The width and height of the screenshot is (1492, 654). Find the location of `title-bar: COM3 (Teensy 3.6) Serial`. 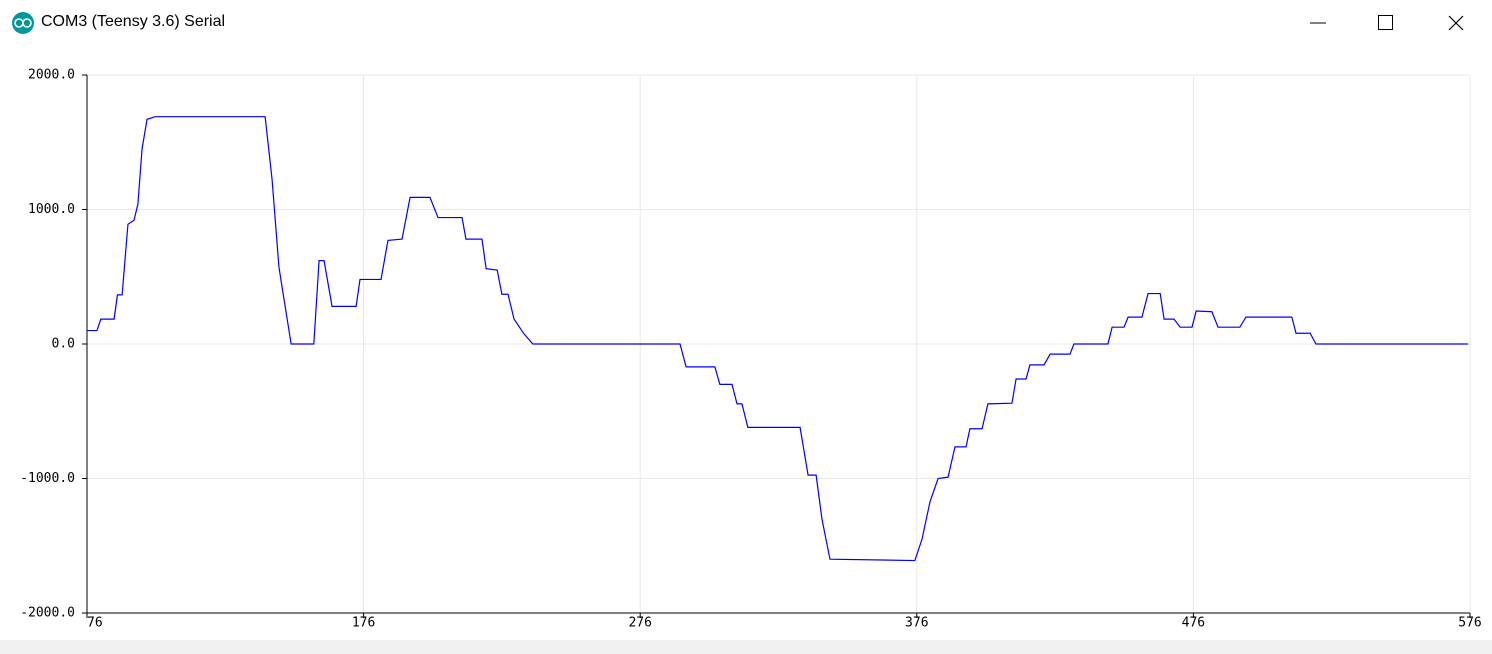

title-bar: COM3 (Teensy 3.6) Serial is located at coordinates (746, 23).